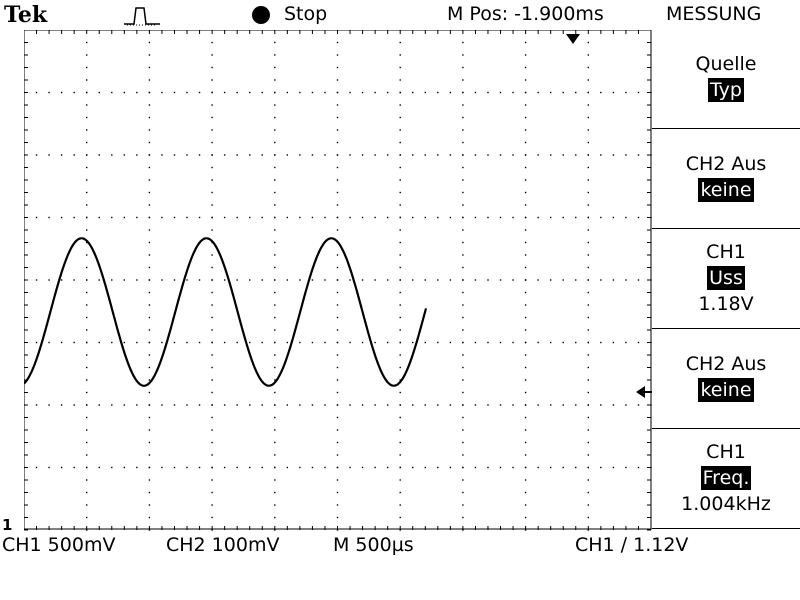 This screenshot has width=800, height=600. I want to click on trigger-position-marker, so click(573, 39).